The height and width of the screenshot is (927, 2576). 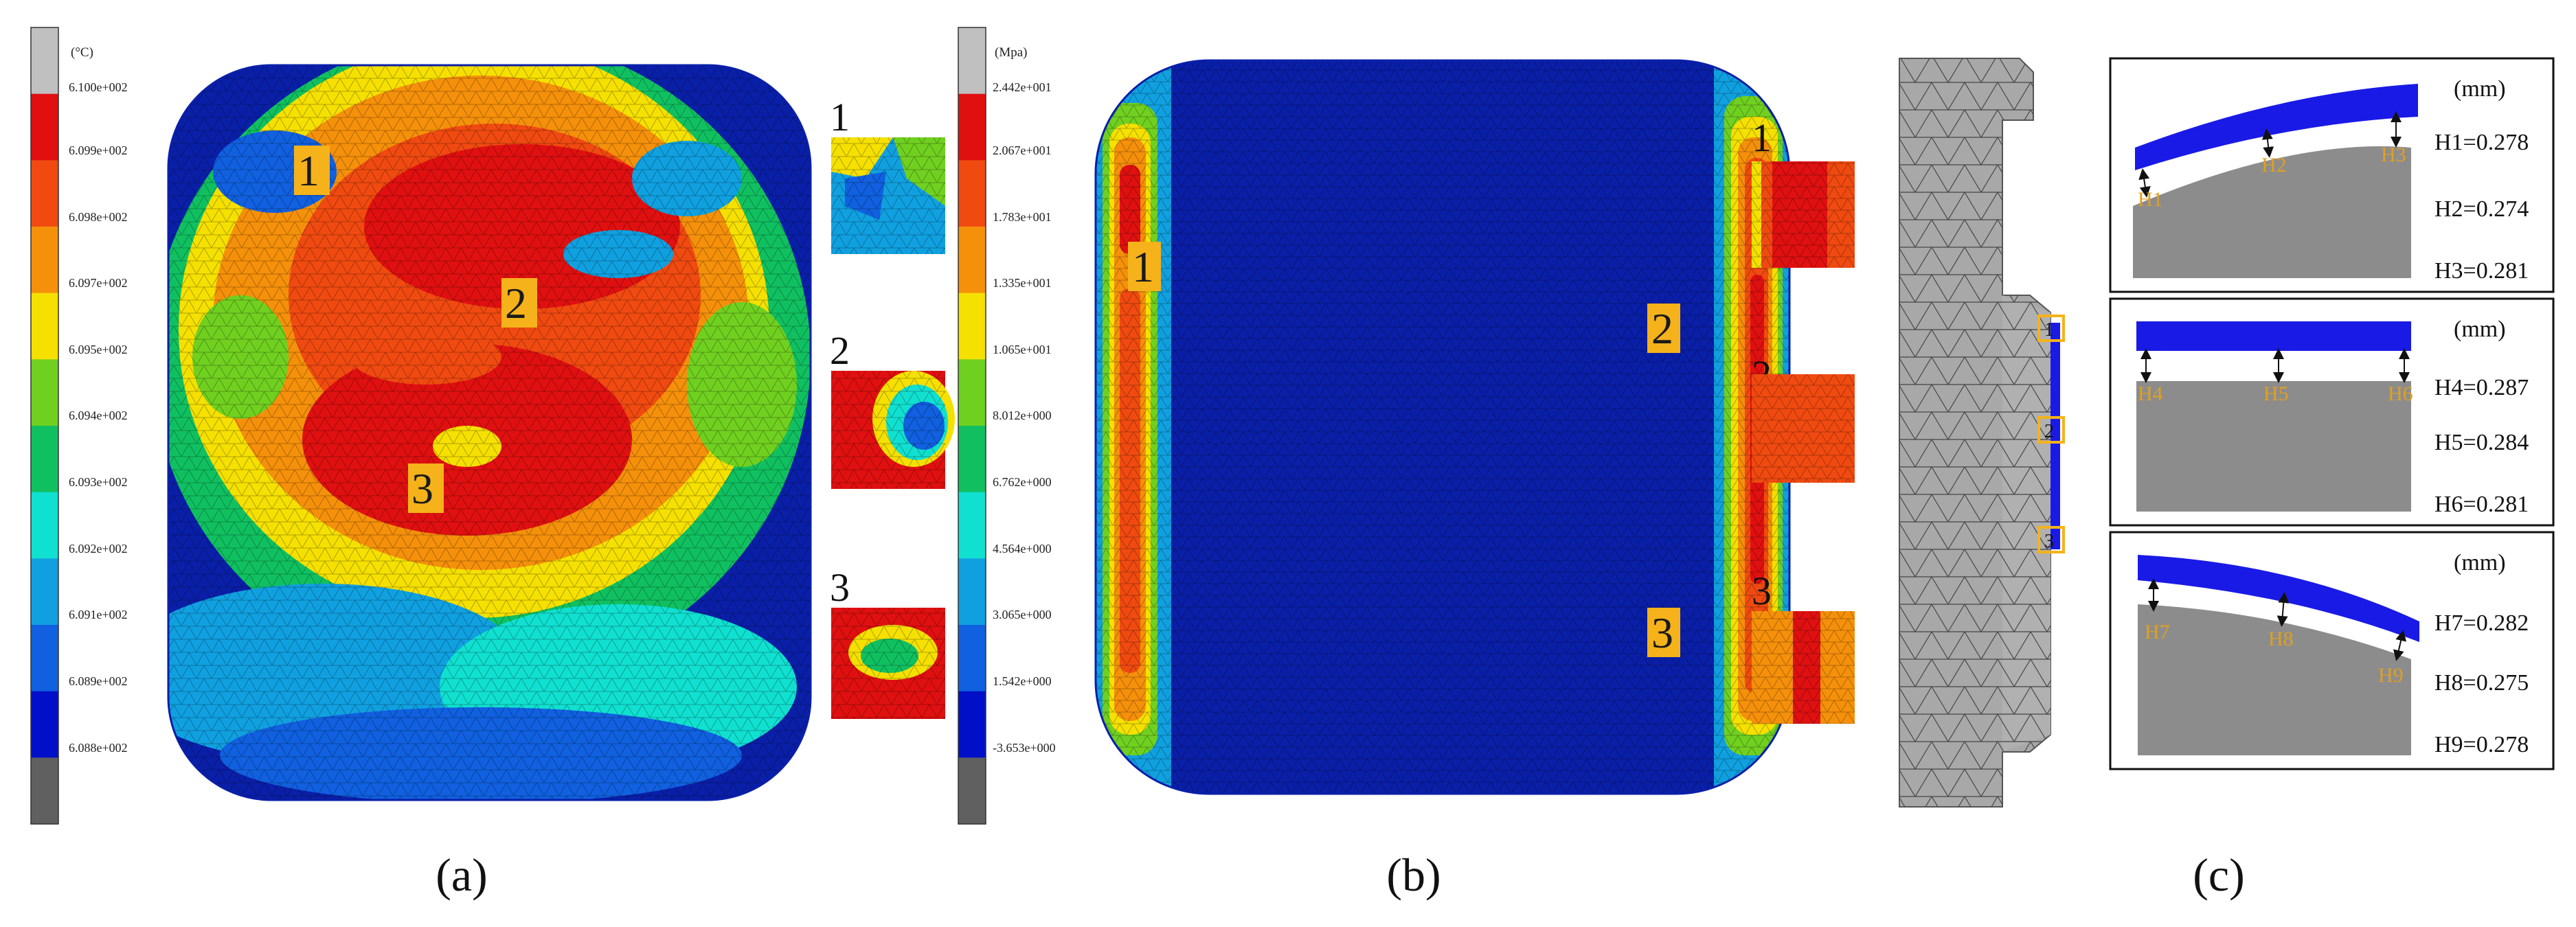 What do you see at coordinates (1762, 137) in the screenshot?
I see `panel-b-inset-label-1: 1` at bounding box center [1762, 137].